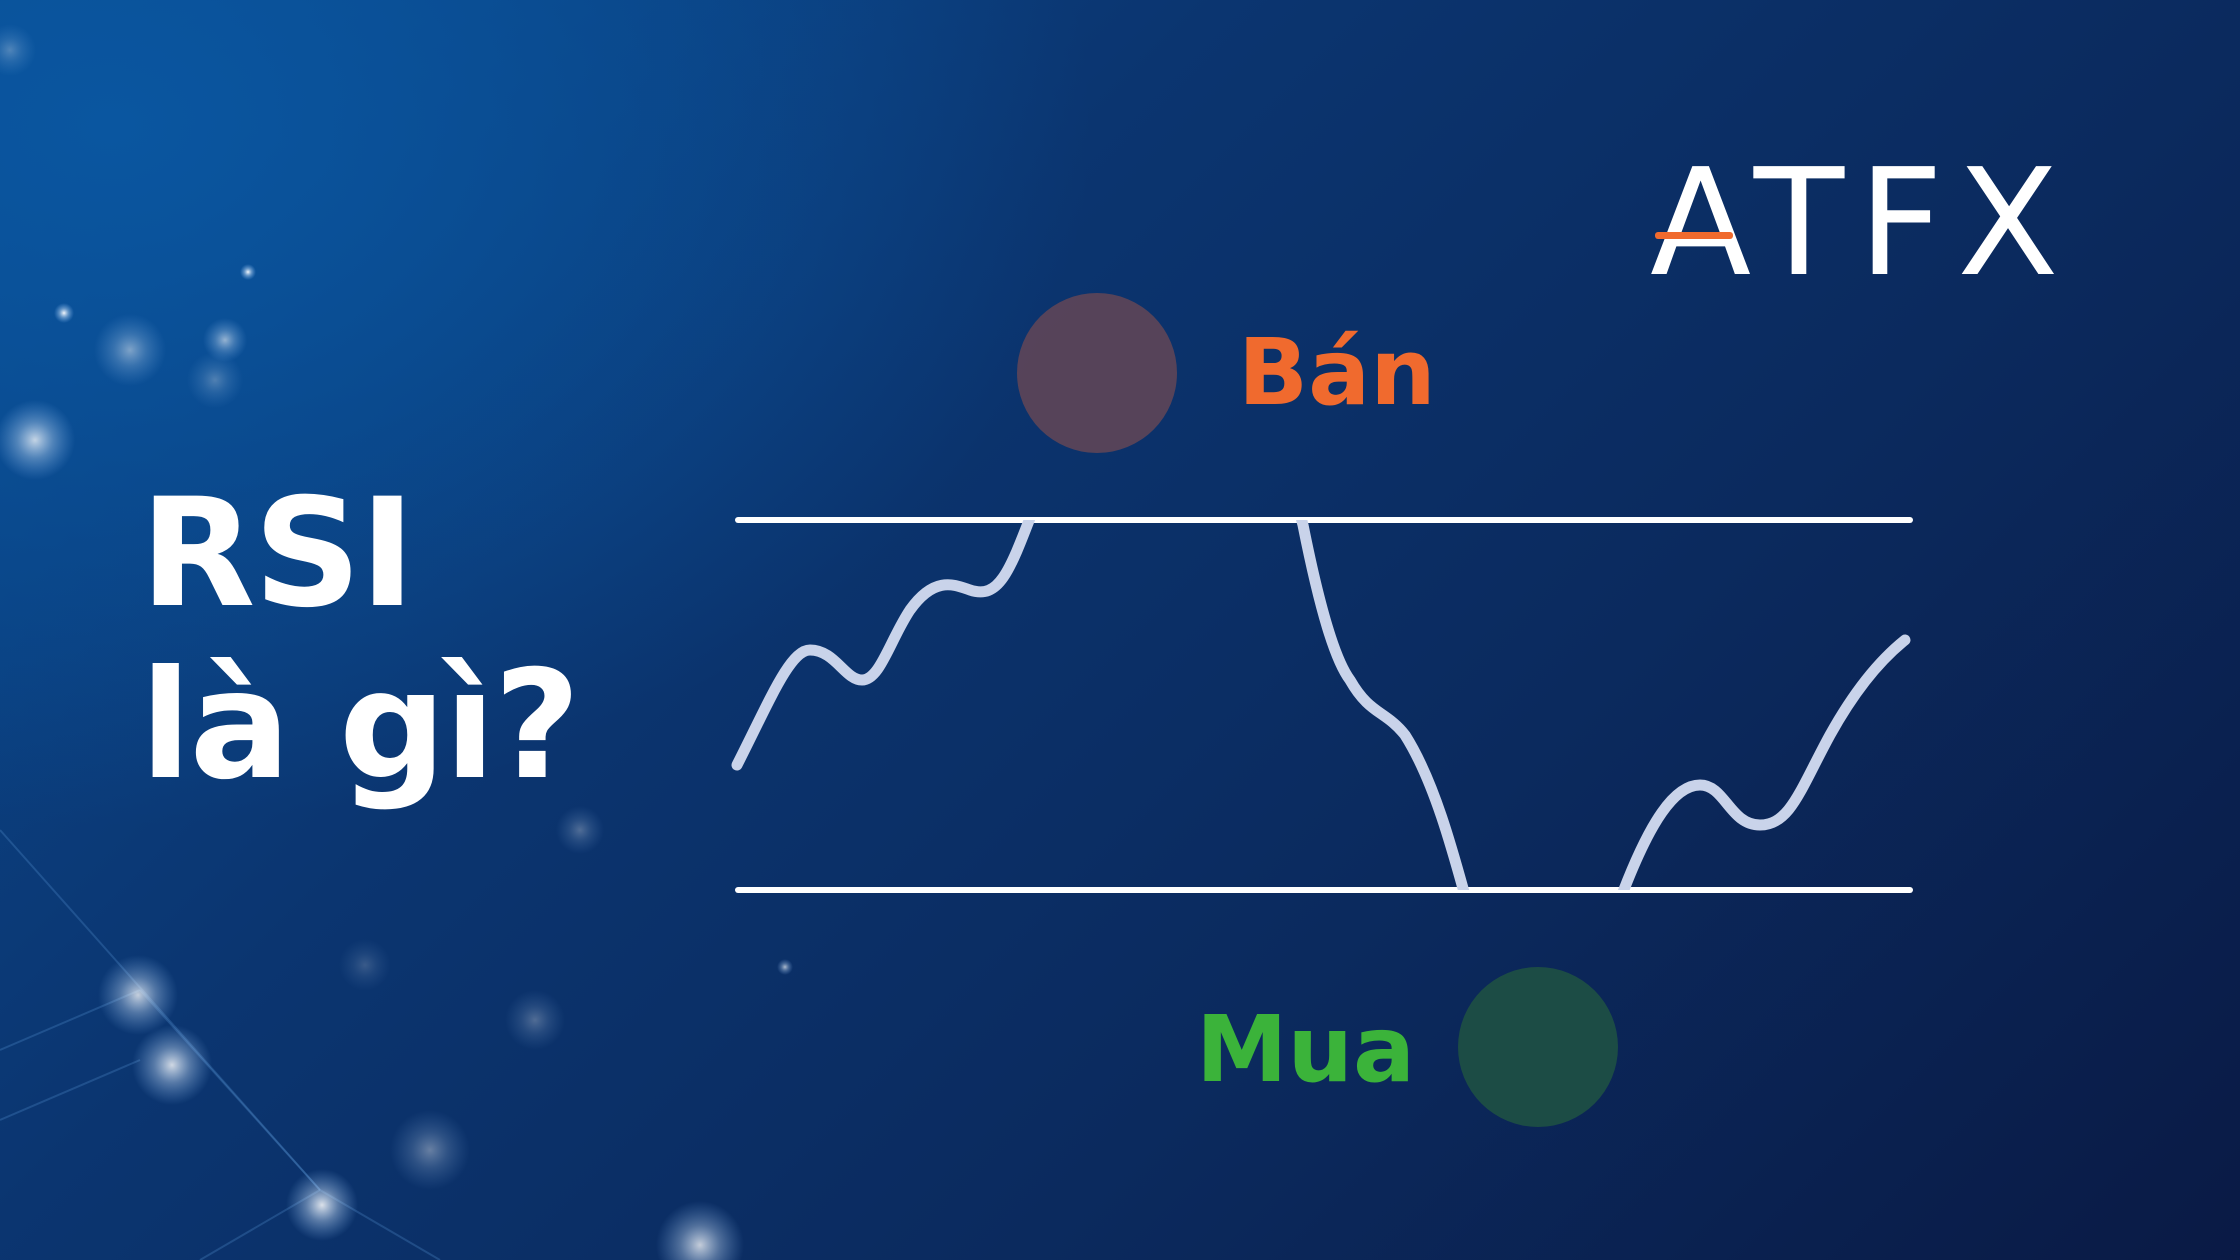  What do you see at coordinates (1694, 235) in the screenshot?
I see `logo-accent-bar` at bounding box center [1694, 235].